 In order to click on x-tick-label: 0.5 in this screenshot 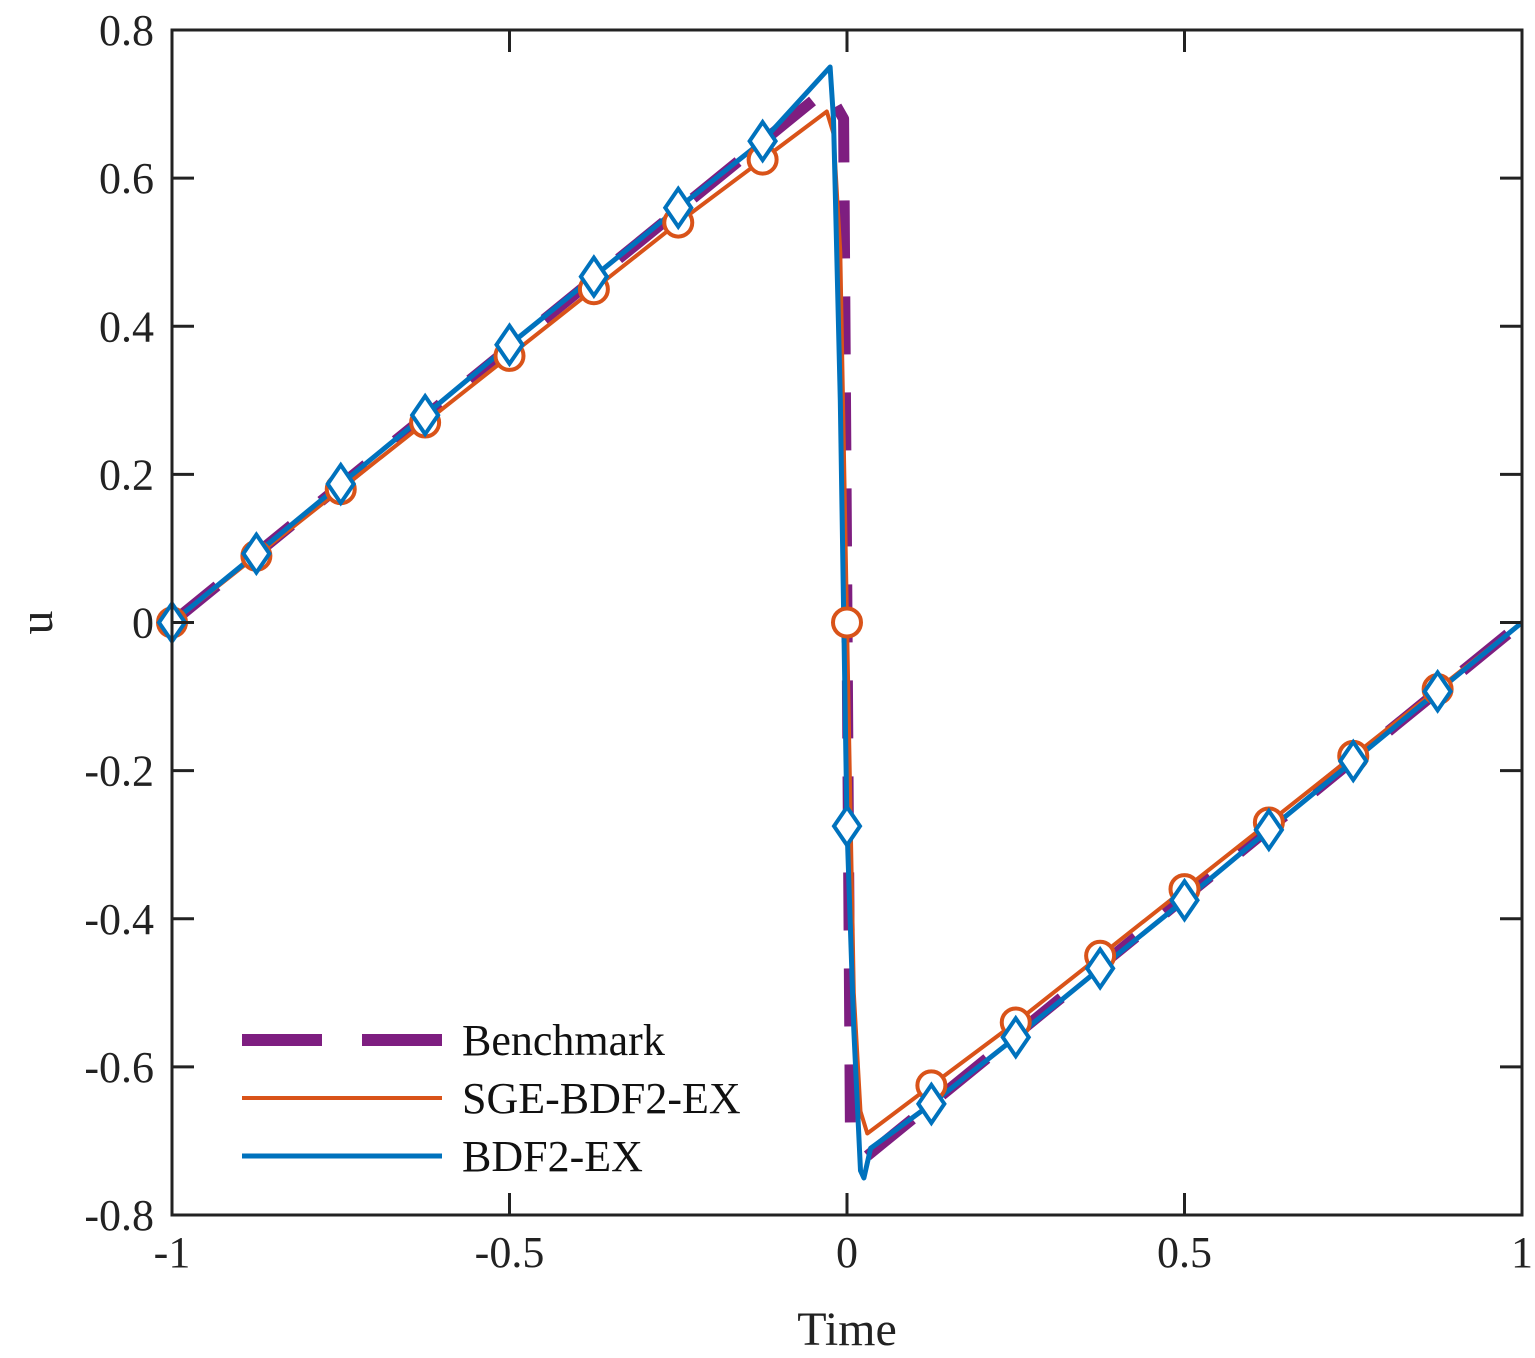, I will do `click(1184, 1252)`.